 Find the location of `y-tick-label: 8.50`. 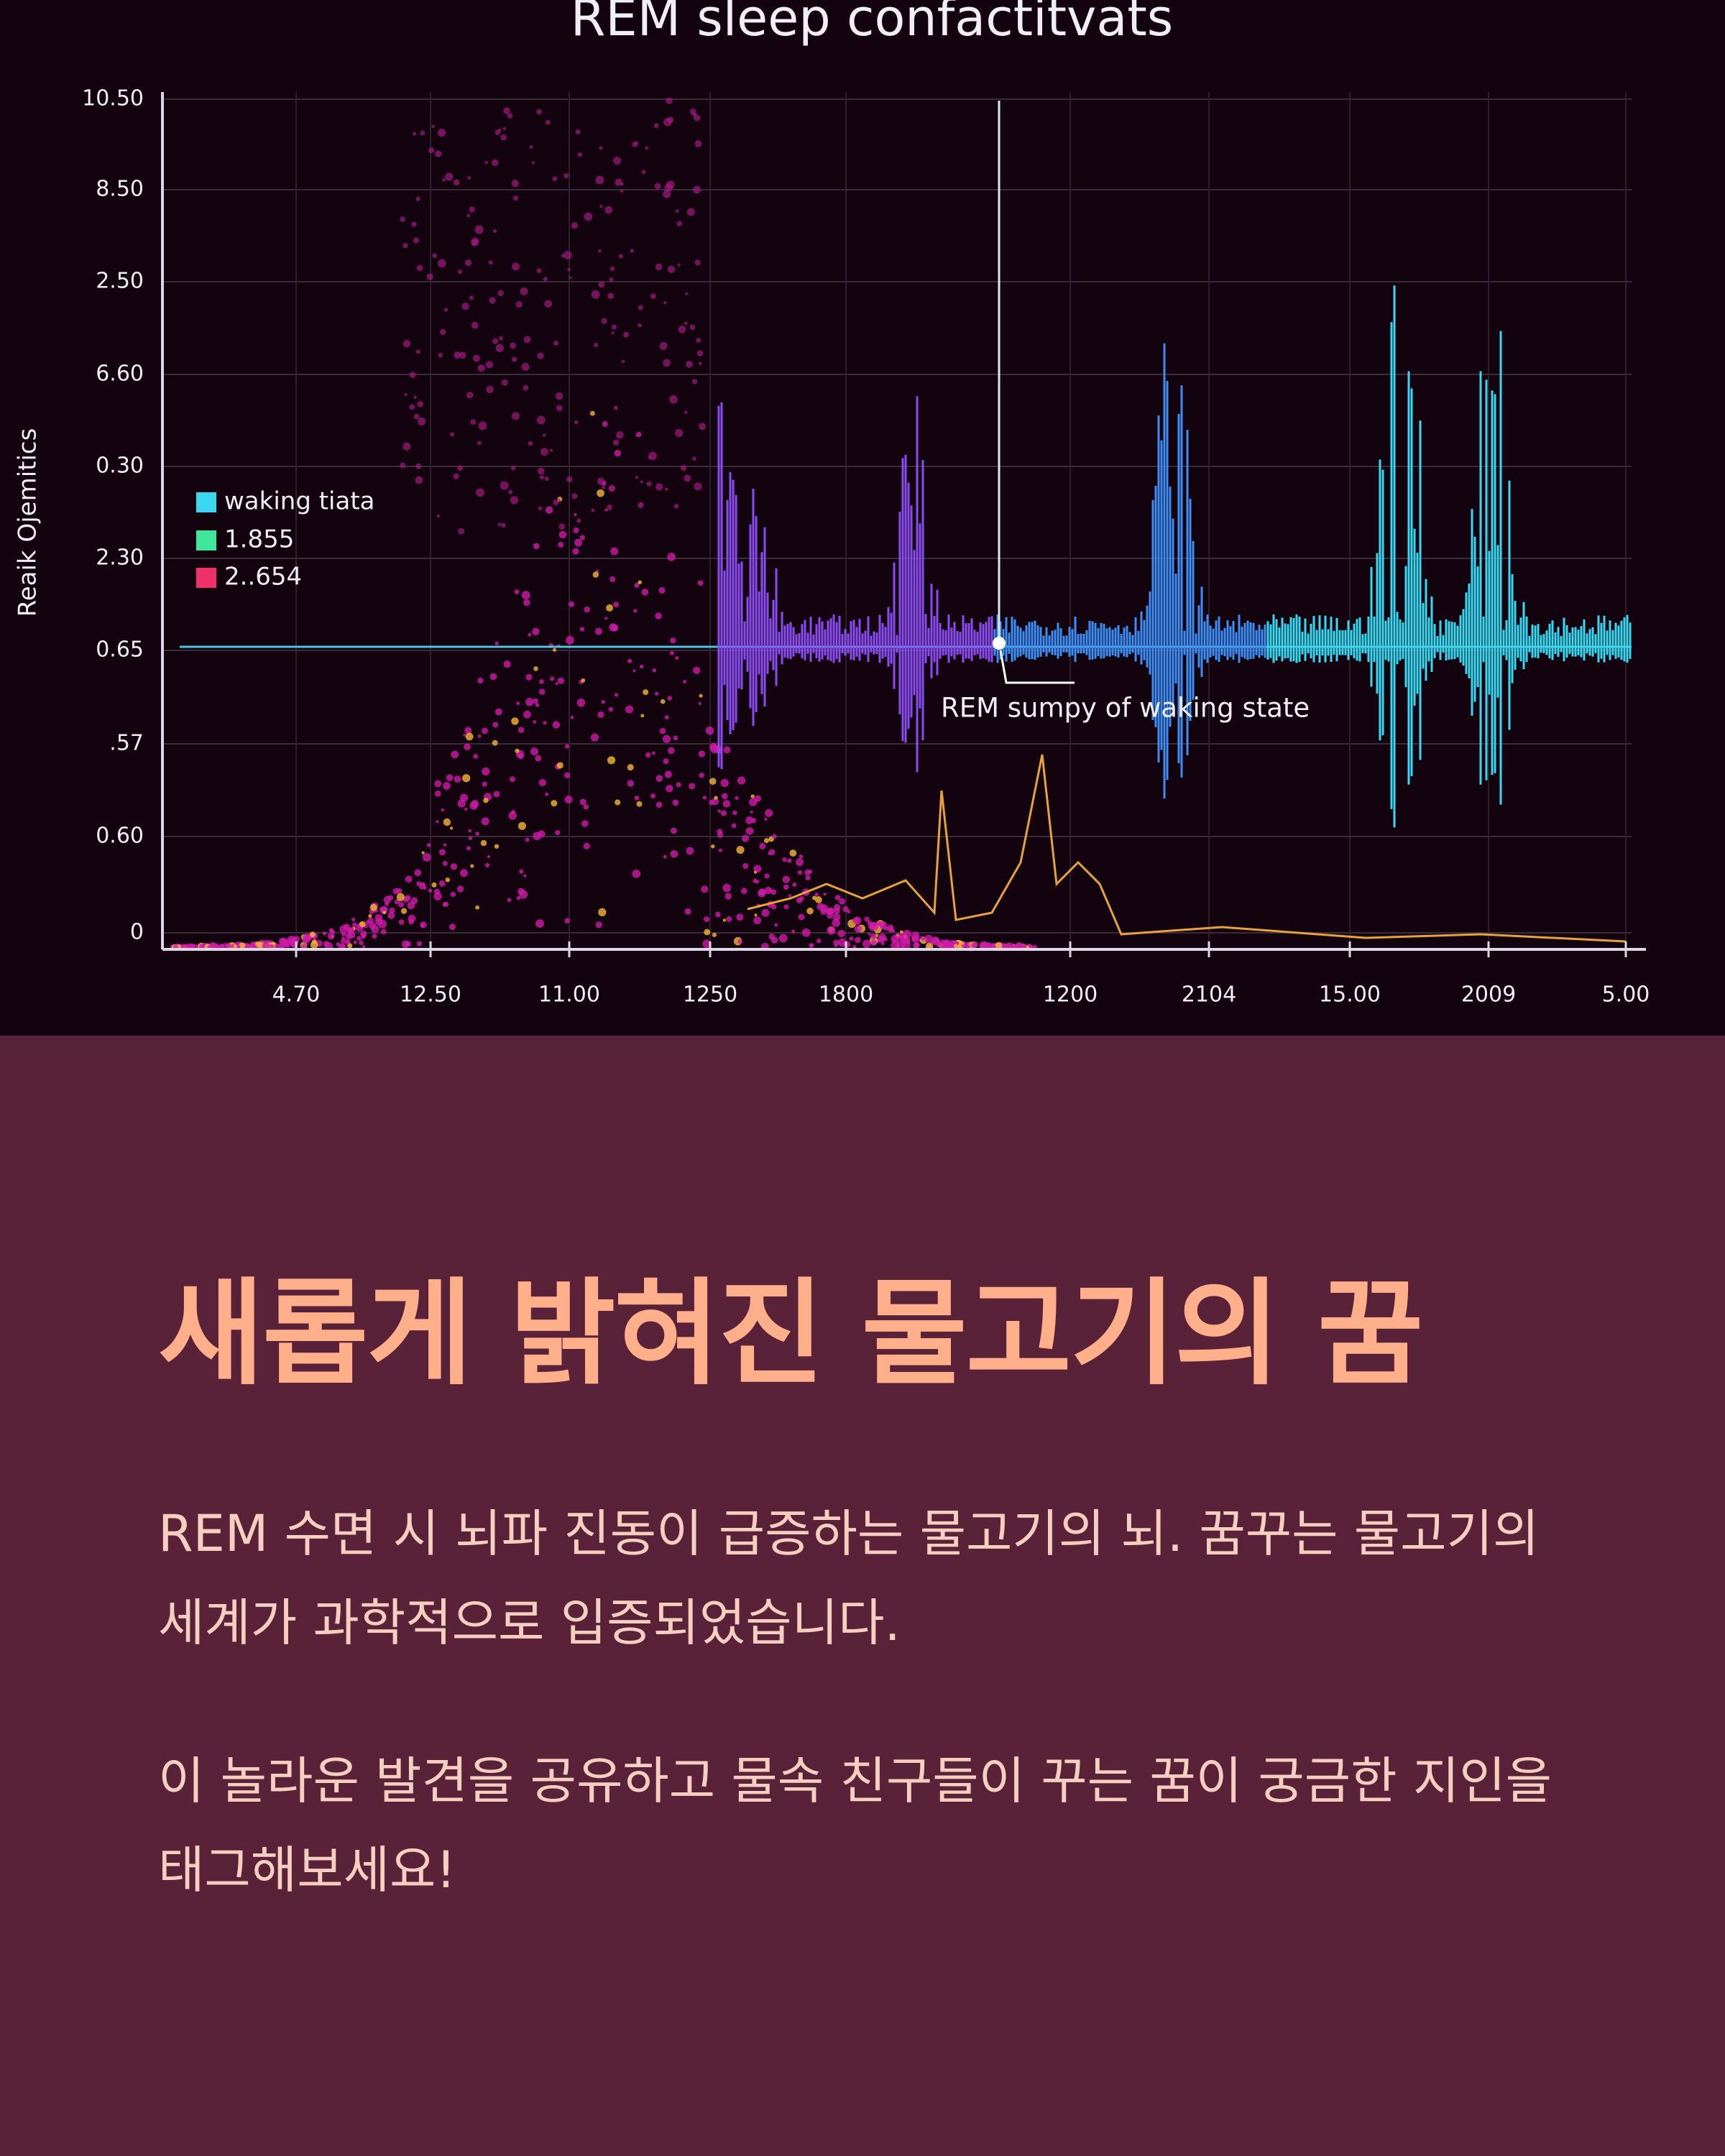

y-tick-label: 8.50 is located at coordinates (120, 189).